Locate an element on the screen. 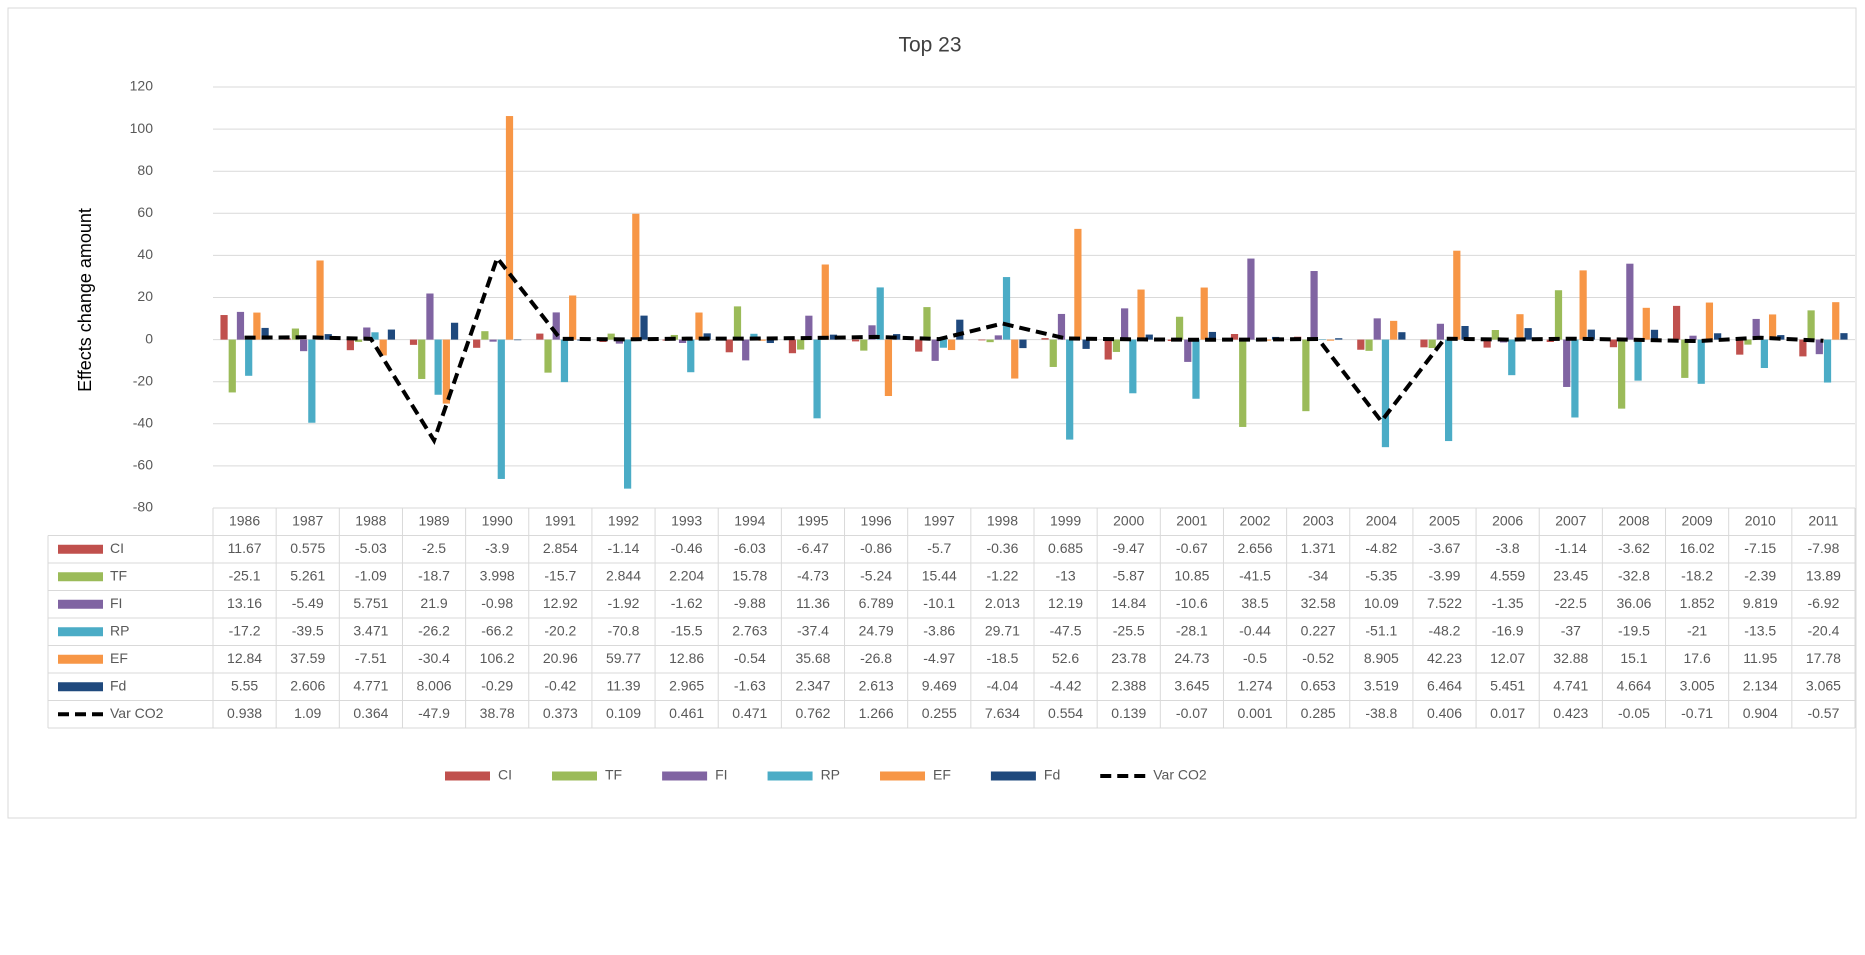 Image resolution: width=1865 pixels, height=955 pixels. table-cell: 0.554 is located at coordinates (1065, 713).